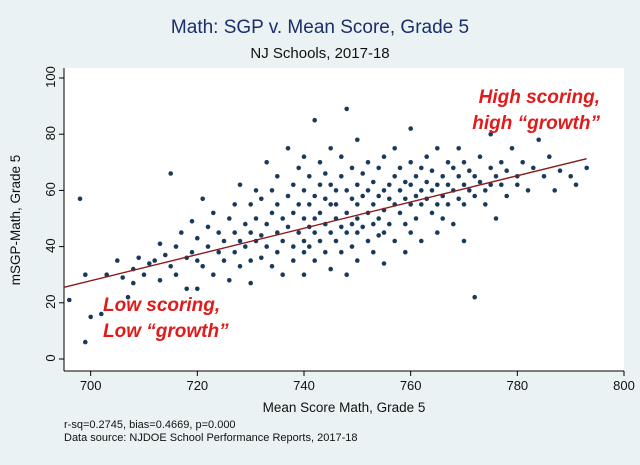 This screenshot has height=465, width=640. What do you see at coordinates (624, 385) in the screenshot?
I see `x-tick-label: 800` at bounding box center [624, 385].